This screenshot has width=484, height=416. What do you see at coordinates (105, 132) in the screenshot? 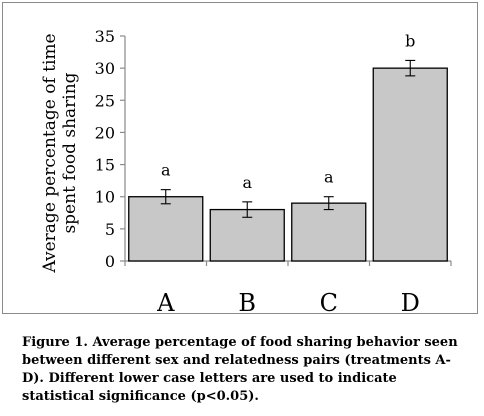
I see `y-tick-label: 20` at bounding box center [105, 132].